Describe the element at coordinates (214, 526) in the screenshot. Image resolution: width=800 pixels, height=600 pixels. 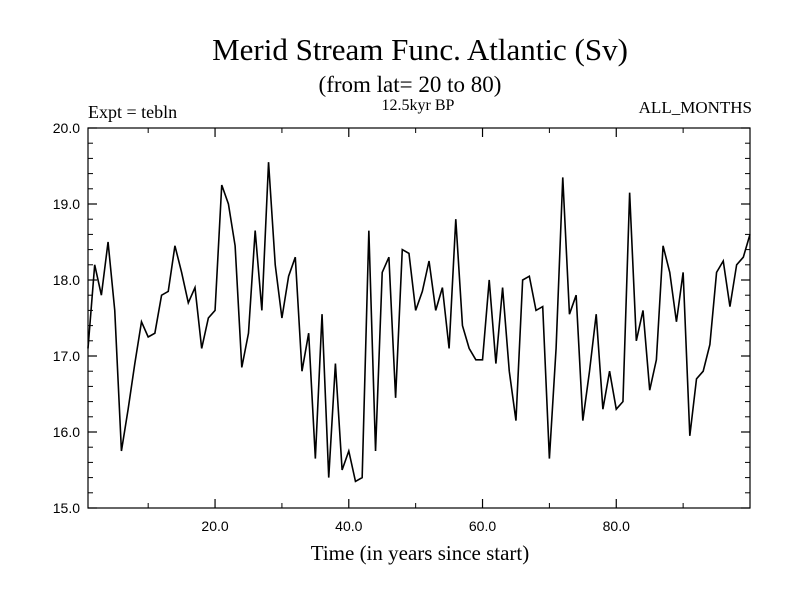
I see `x-tick-label: 20.0` at that location.